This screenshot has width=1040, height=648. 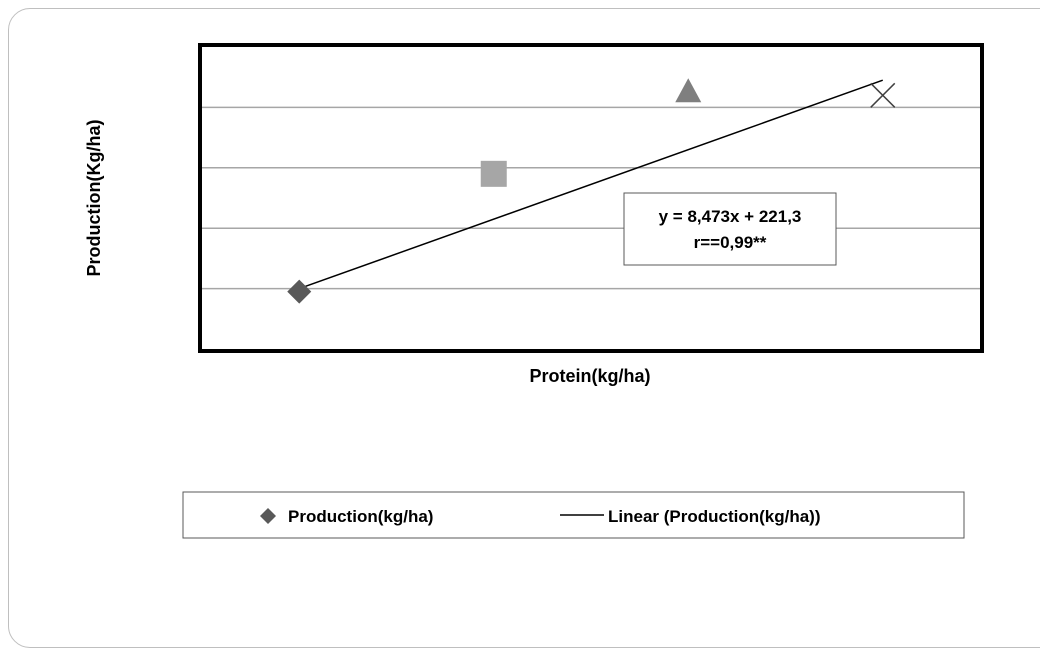 What do you see at coordinates (573, 515) in the screenshot?
I see `legend-box` at bounding box center [573, 515].